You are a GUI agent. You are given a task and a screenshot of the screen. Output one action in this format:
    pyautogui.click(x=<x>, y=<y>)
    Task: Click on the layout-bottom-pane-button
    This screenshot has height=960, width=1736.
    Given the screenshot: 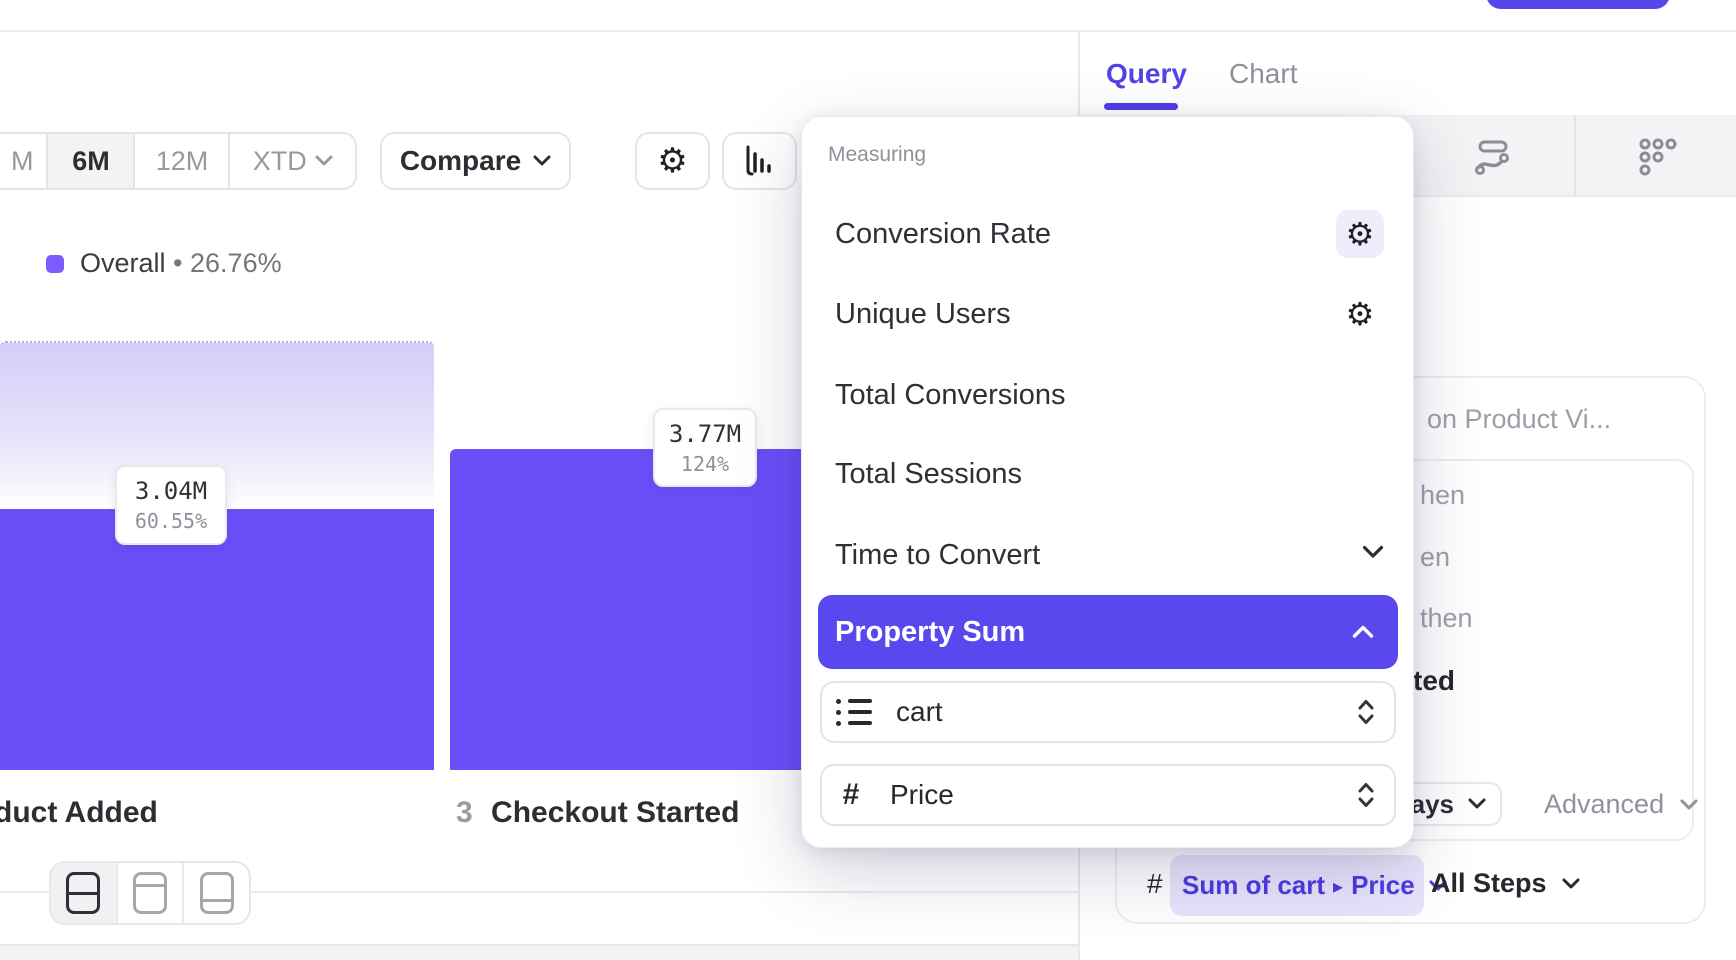 What is the action you would take?
    pyautogui.click(x=216, y=893)
    